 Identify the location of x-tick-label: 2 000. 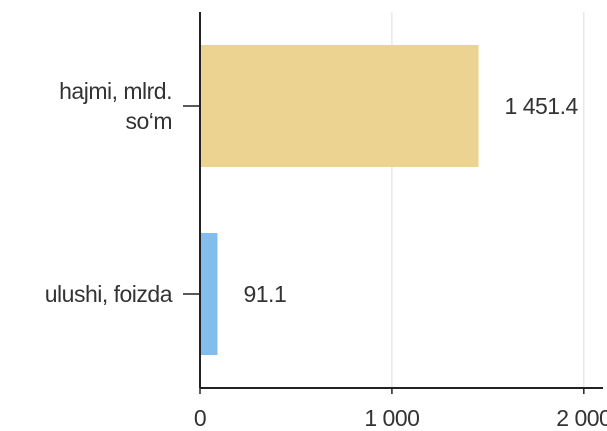
(581, 418).